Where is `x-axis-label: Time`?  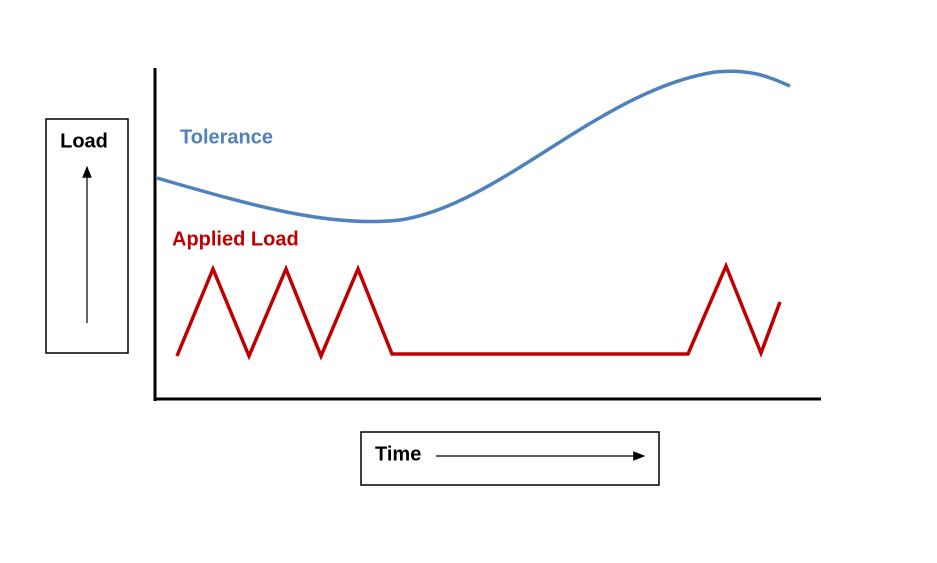
x-axis-label: Time is located at coordinates (398, 454).